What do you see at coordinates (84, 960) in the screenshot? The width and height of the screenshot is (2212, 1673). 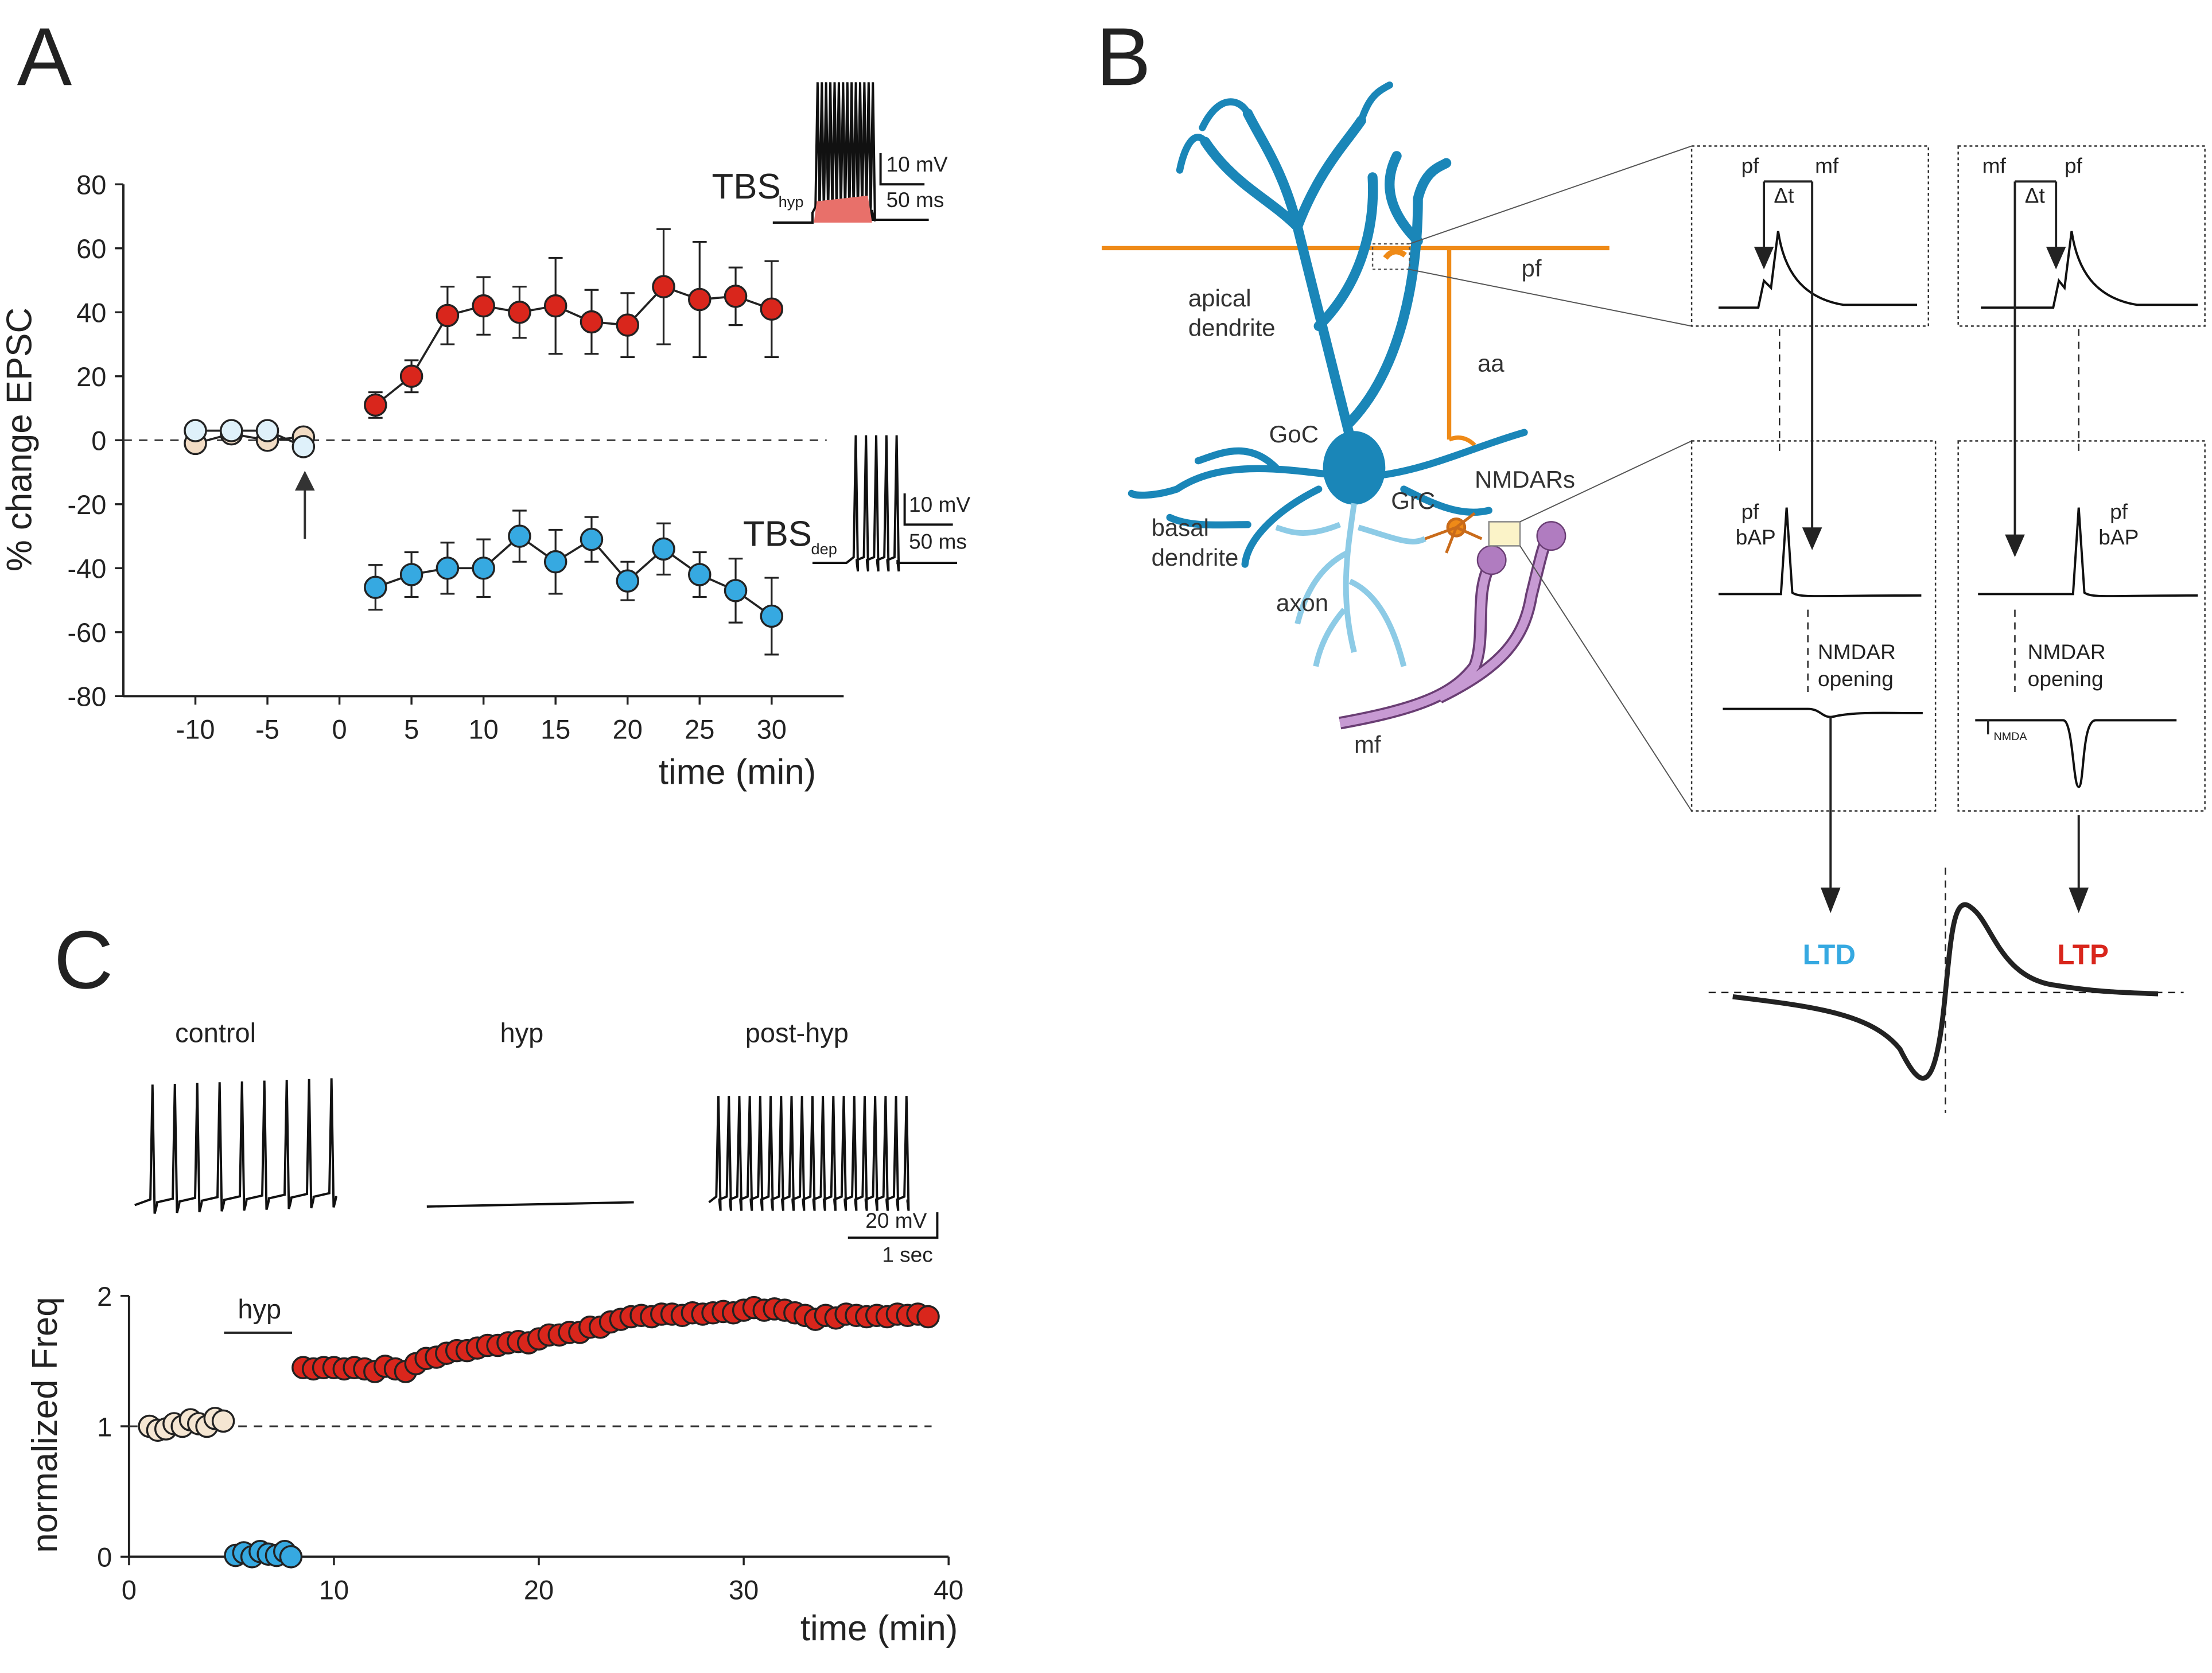 I see `panel-label: C` at bounding box center [84, 960].